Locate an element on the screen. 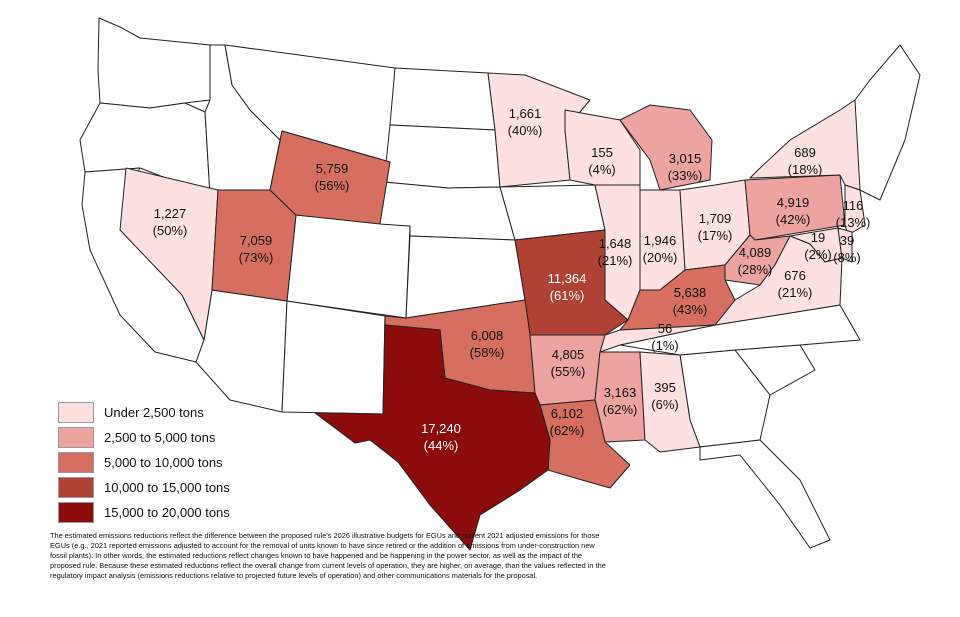  label-minnesota-value: 1,661 is located at coordinates (525, 113).